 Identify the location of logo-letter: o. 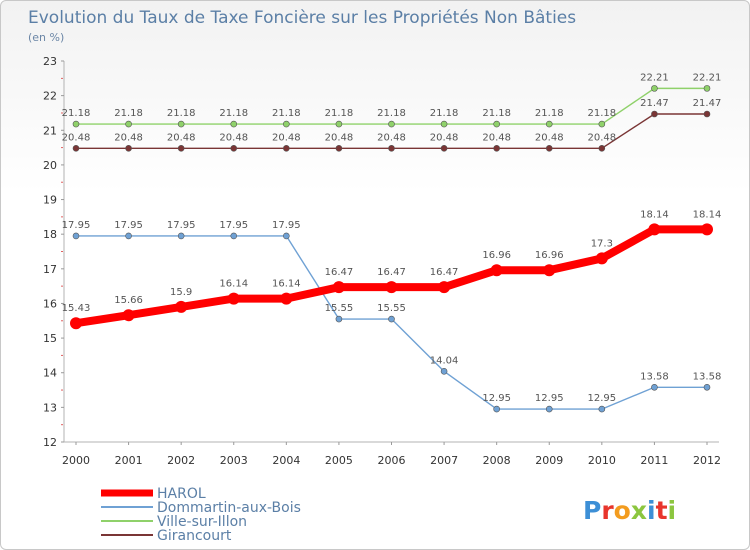
(622, 510).